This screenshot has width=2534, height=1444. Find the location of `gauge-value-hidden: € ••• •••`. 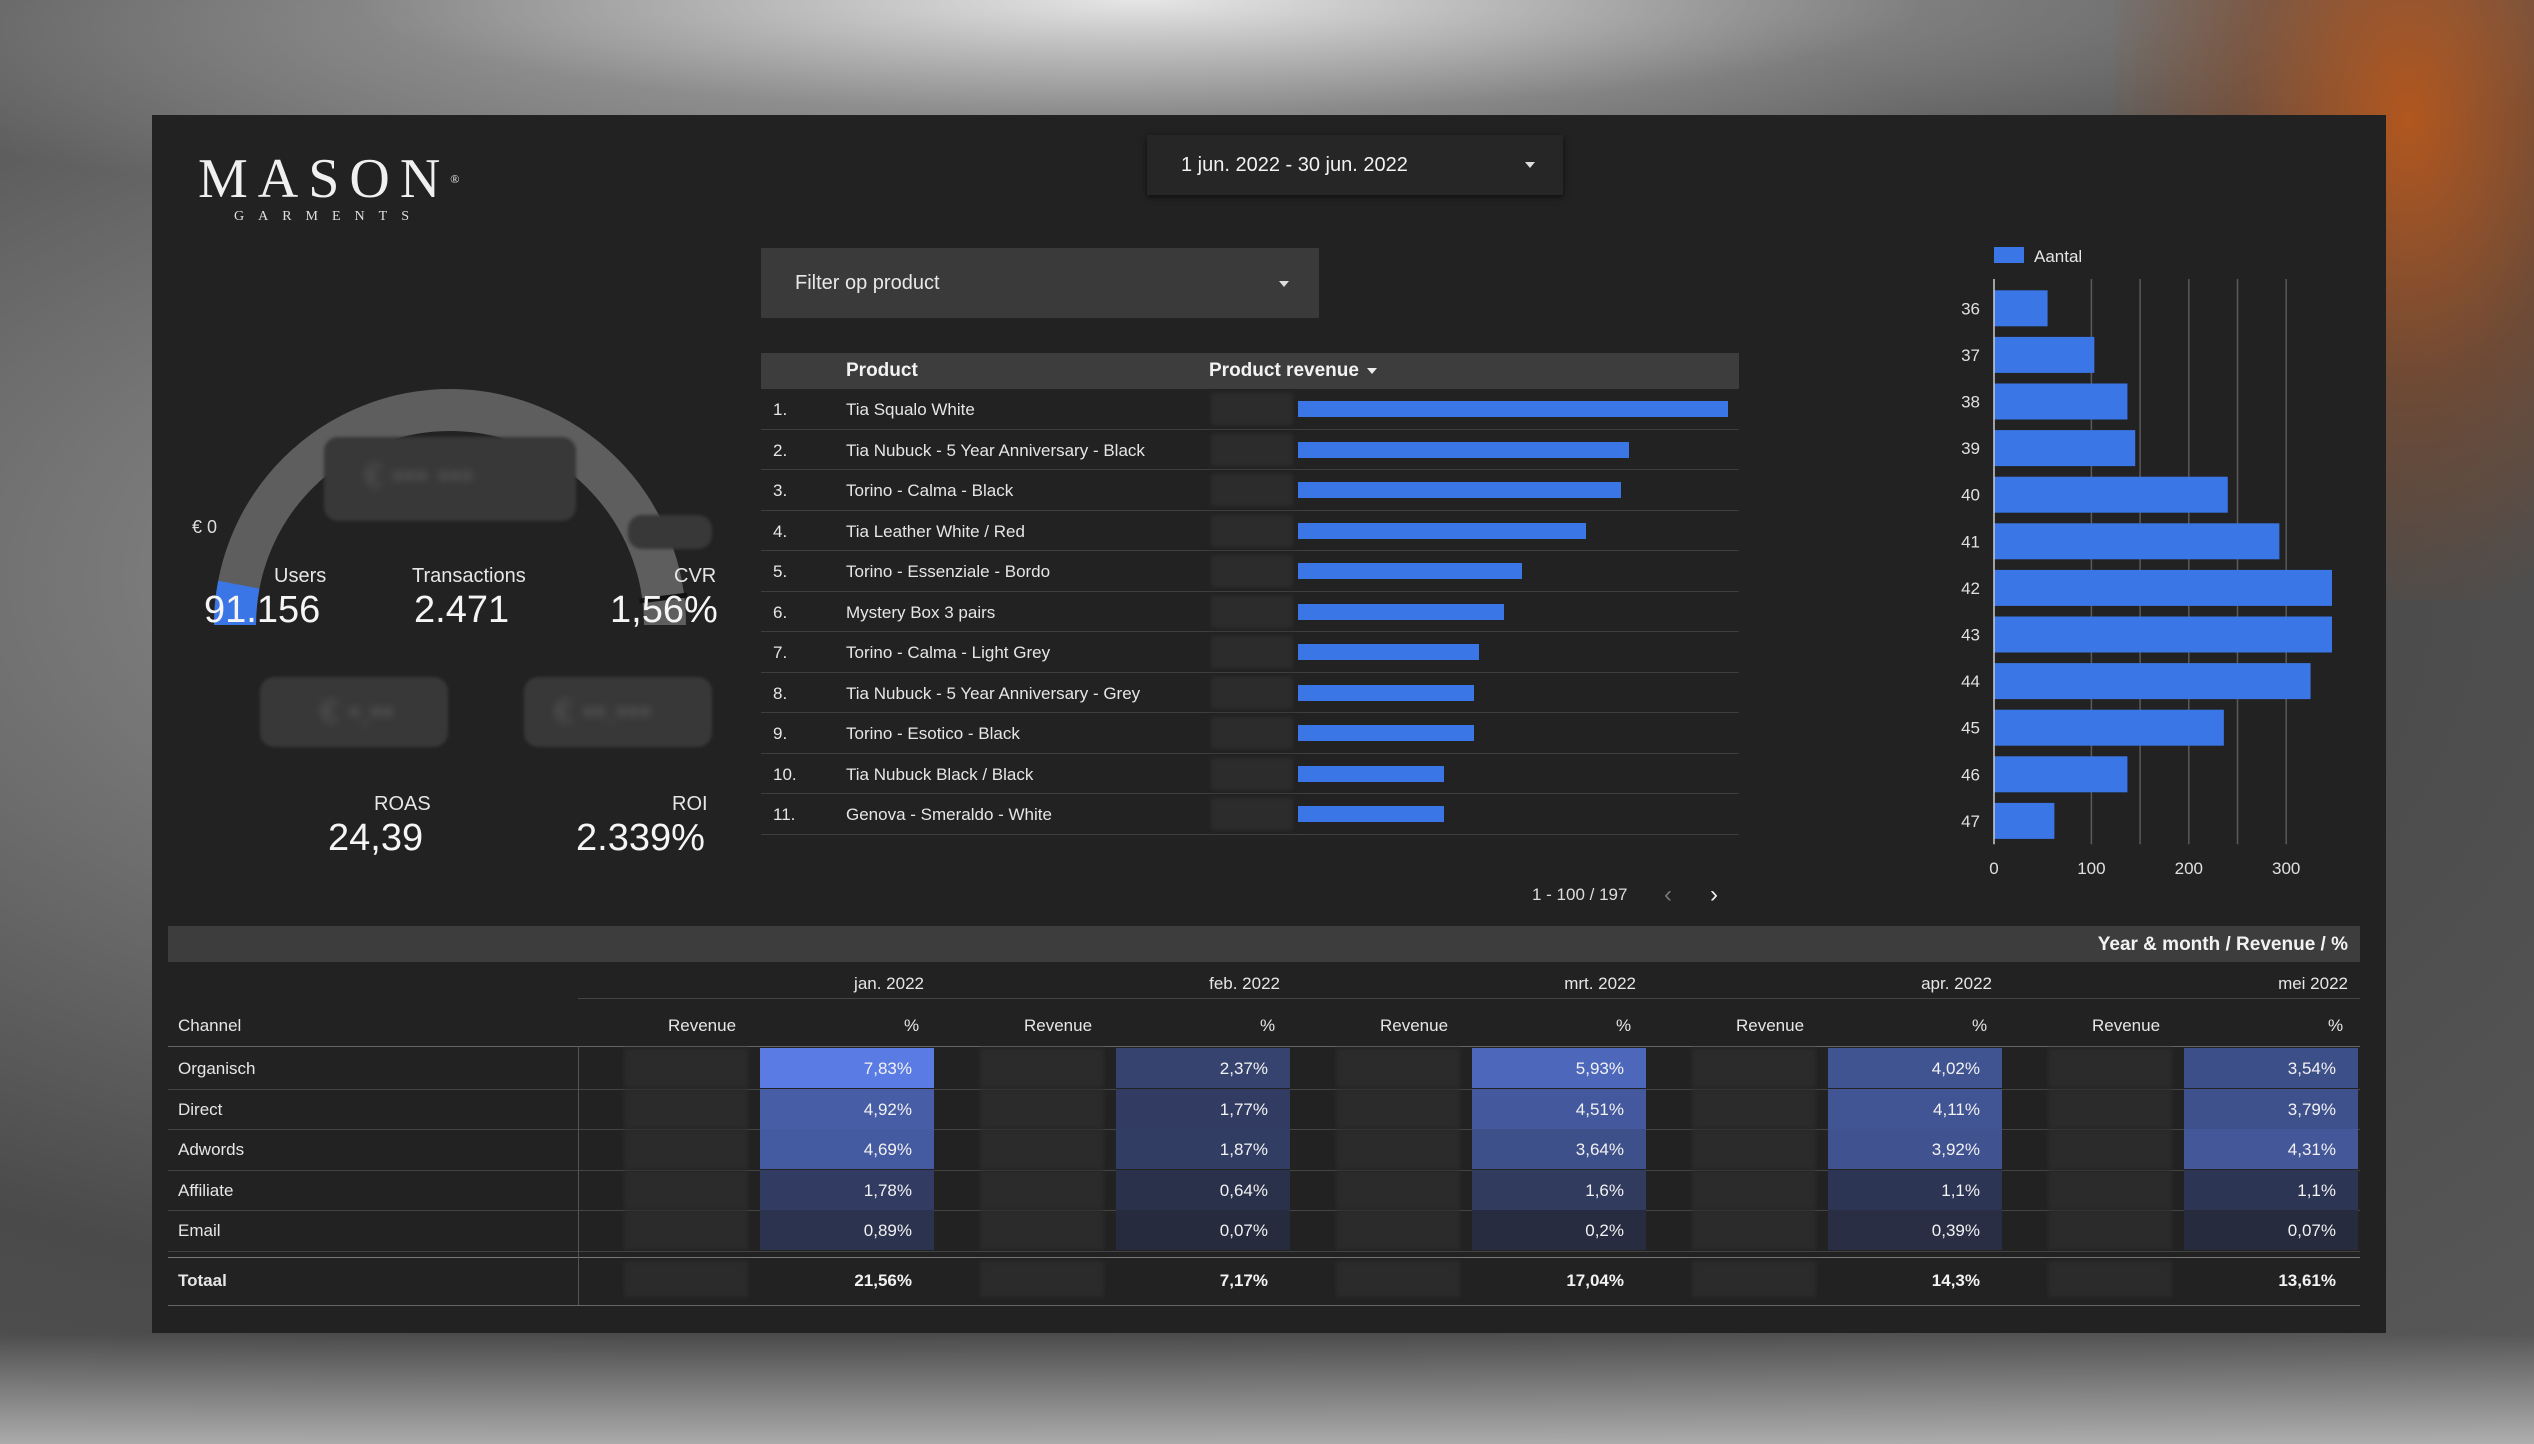

gauge-value-hidden: € ••• ••• is located at coordinates (450, 479).